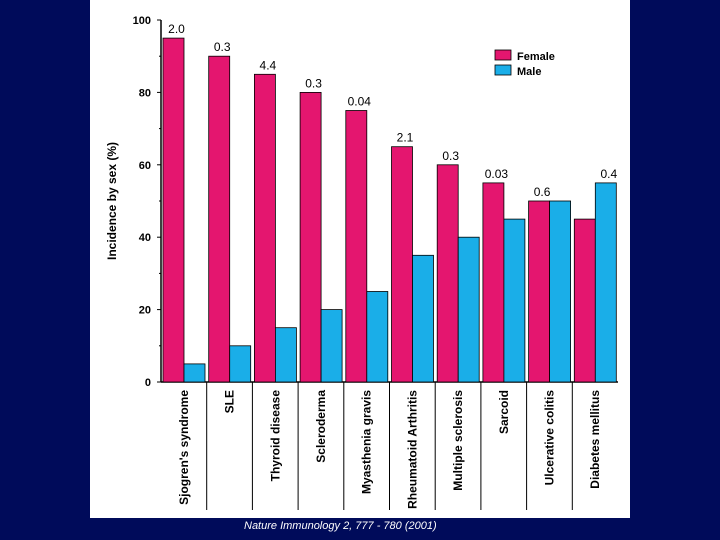 Image resolution: width=720 pixels, height=540 pixels. I want to click on category-label: Rheumatoid Arthritis, so click(412, 449).